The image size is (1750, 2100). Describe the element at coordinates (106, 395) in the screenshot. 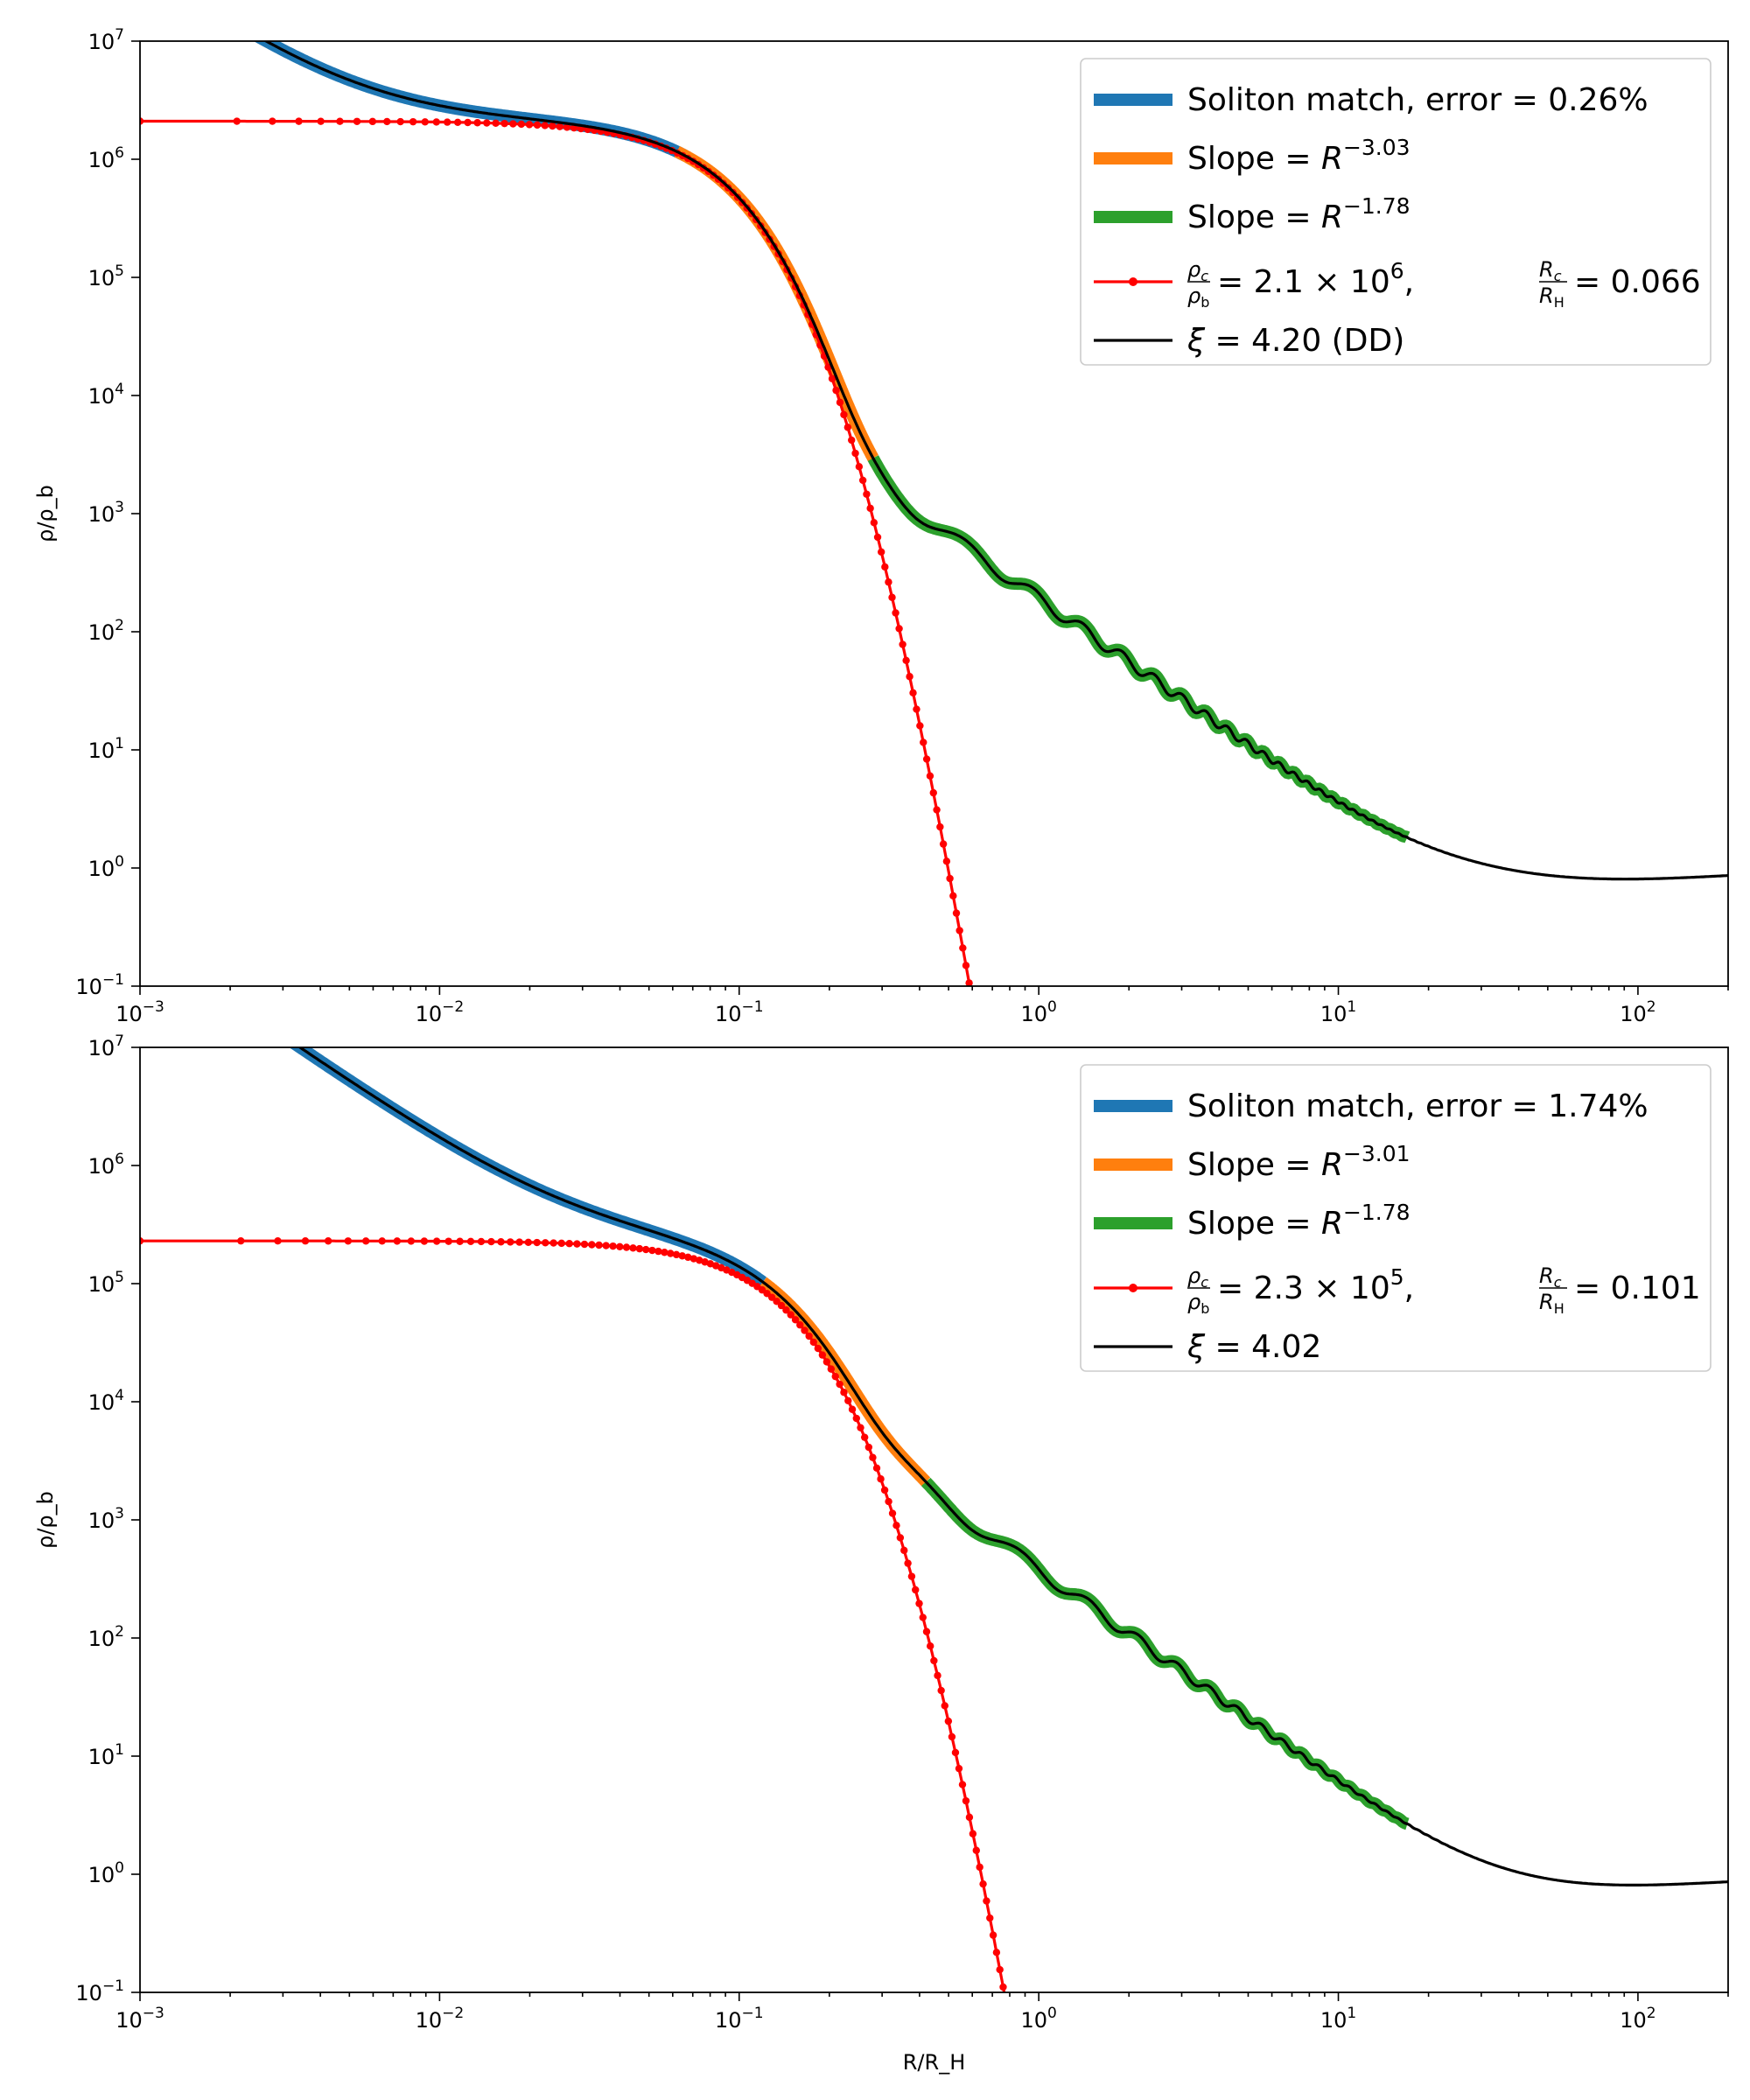

I see `y-tick-label: 10⁴` at that location.